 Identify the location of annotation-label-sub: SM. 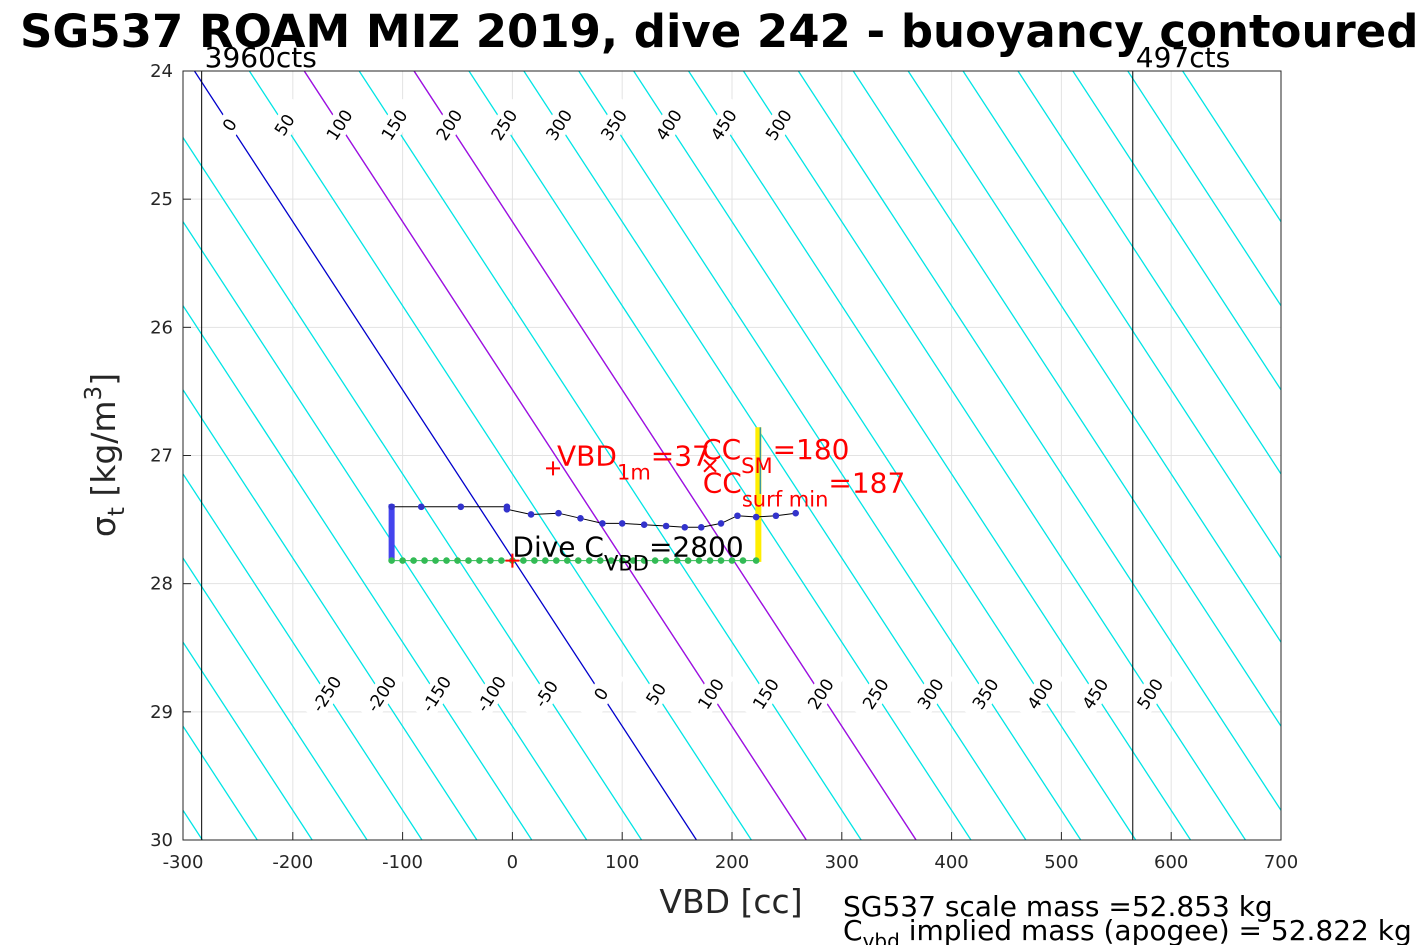
(756, 466).